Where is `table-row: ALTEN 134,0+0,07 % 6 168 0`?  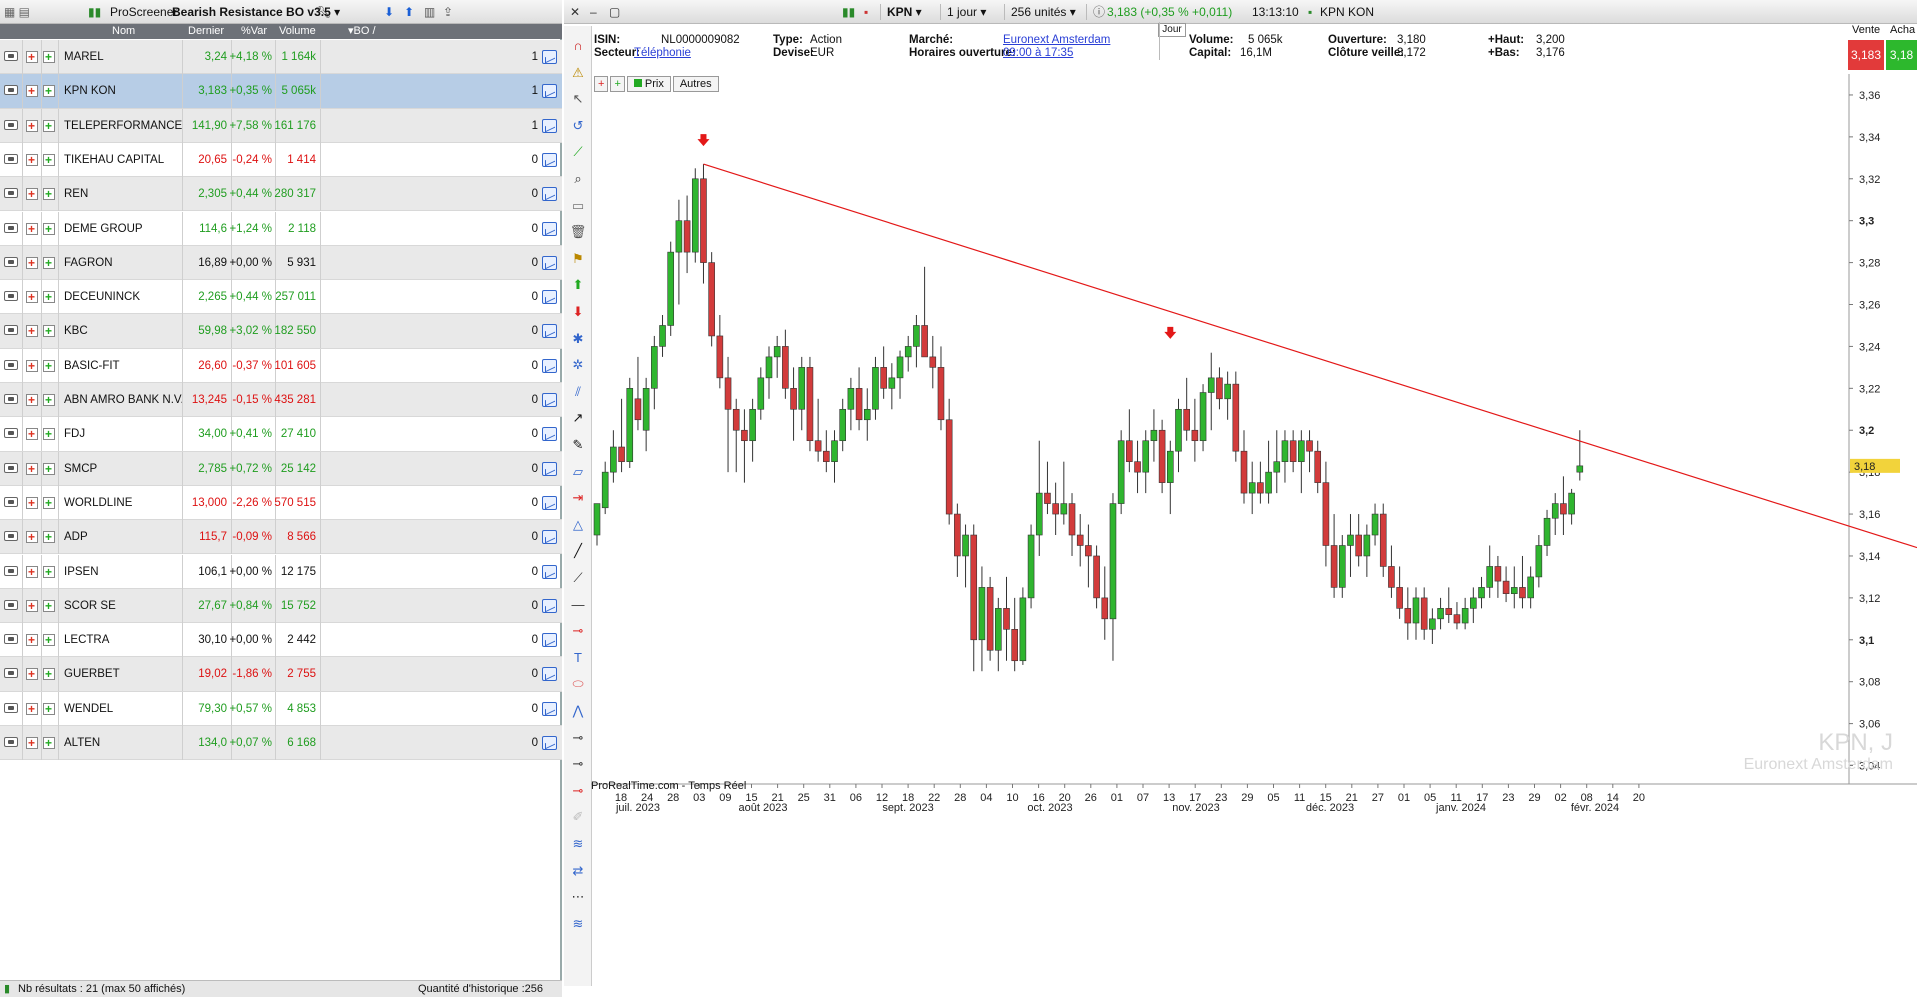 table-row: ALTEN 134,0+0,07 % 6 168 0 is located at coordinates (281, 743).